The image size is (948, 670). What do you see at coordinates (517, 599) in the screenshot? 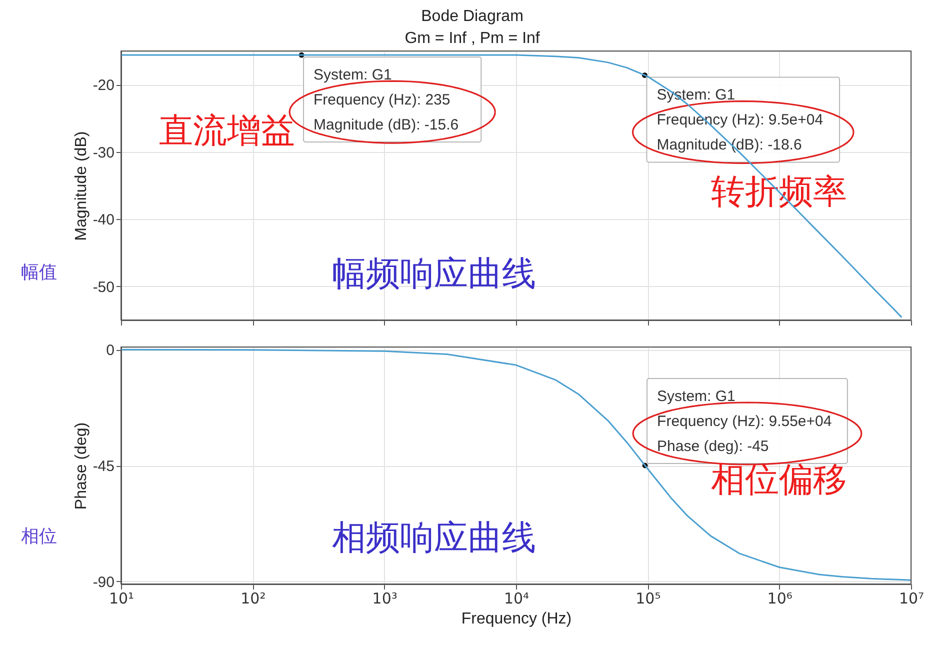
I see `x-tick-label: 10⁴` at bounding box center [517, 599].